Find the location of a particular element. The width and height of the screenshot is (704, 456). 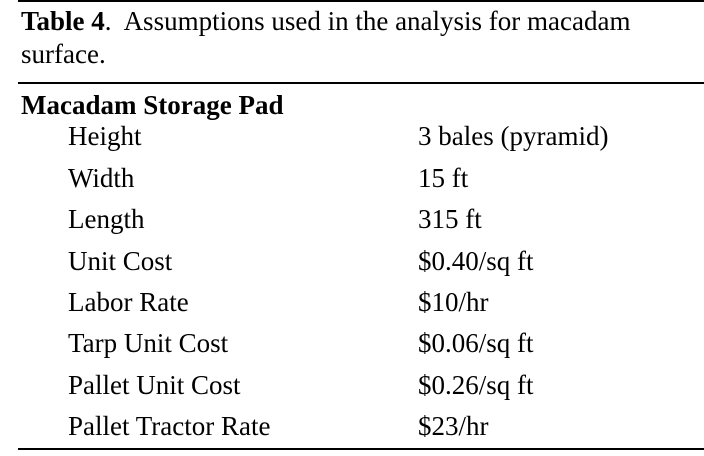

row-value: $0.40/sq ft is located at coordinates (476, 261).